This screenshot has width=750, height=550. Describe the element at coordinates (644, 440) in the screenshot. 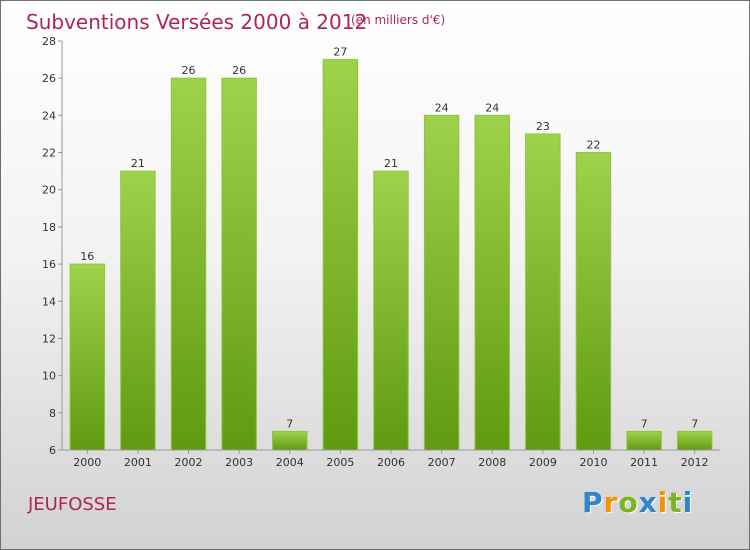

I see `bar-2011` at that location.